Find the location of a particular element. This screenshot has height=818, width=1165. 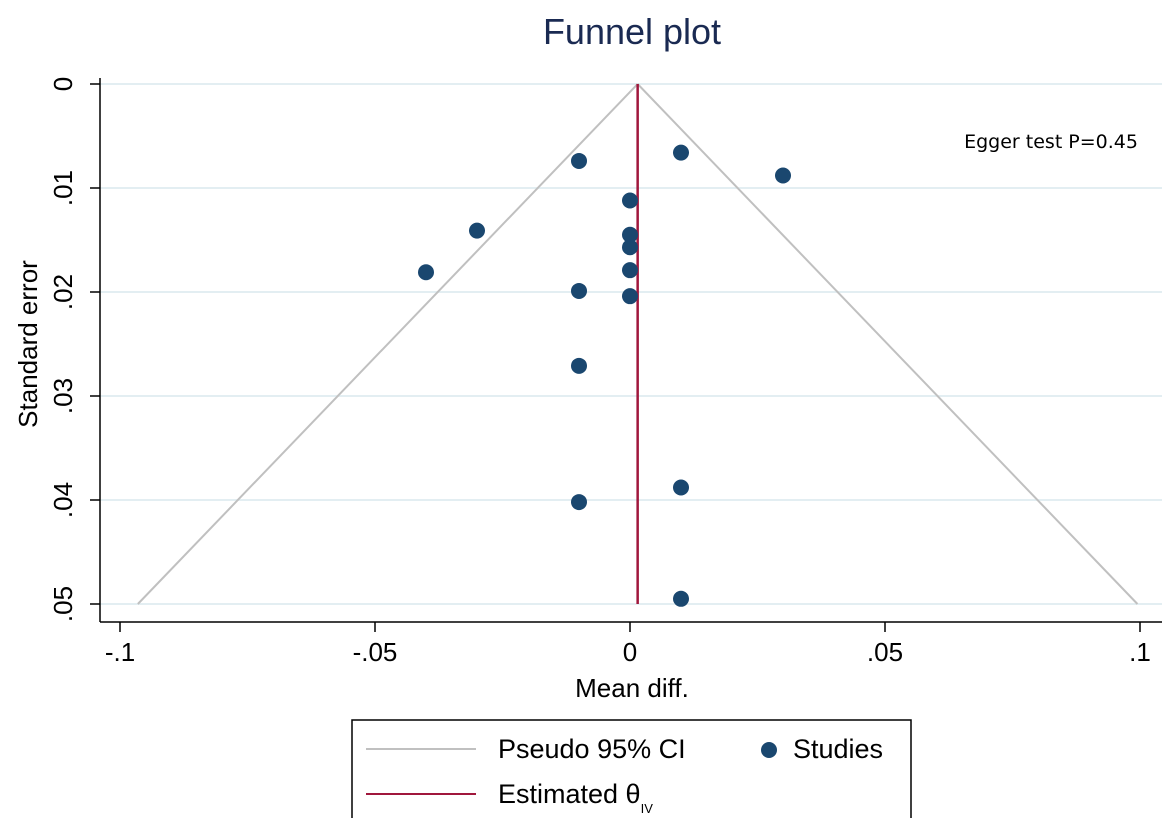

x-tick-label-4: .1 is located at coordinates (1140, 652).